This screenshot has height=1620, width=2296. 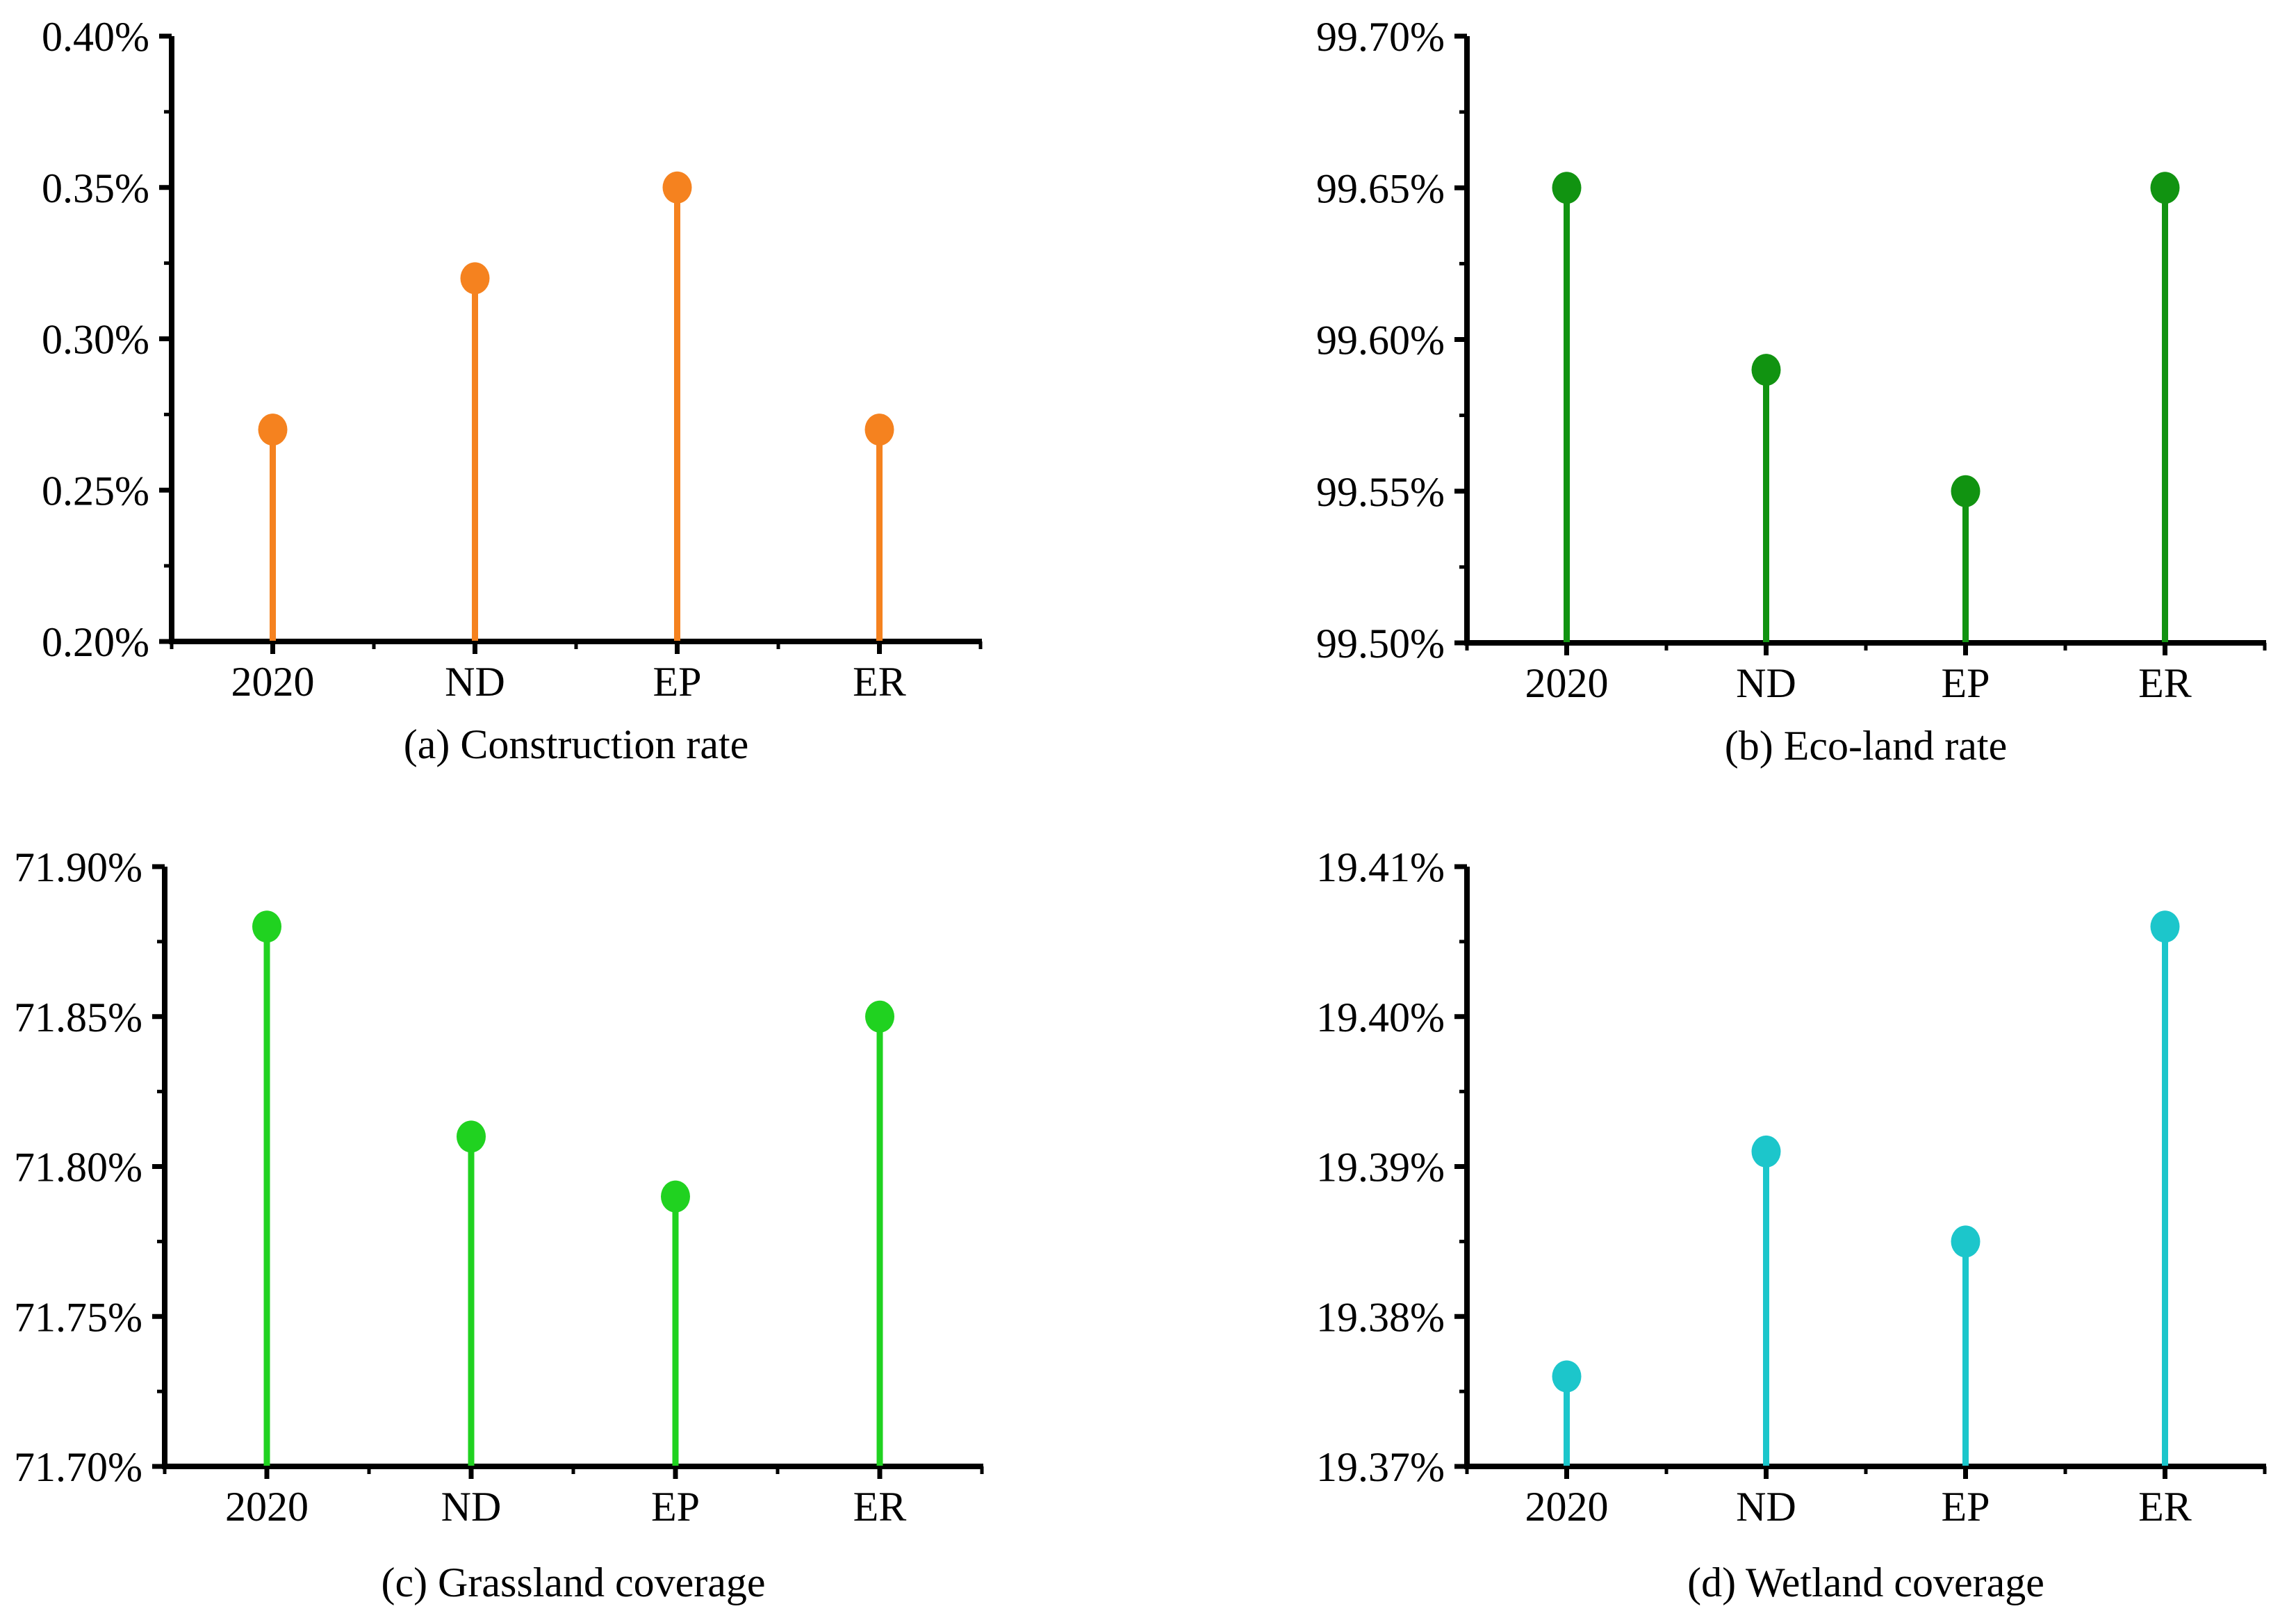 What do you see at coordinates (78, 1168) in the screenshot?
I see `y-tick-label: 71.80%` at bounding box center [78, 1168].